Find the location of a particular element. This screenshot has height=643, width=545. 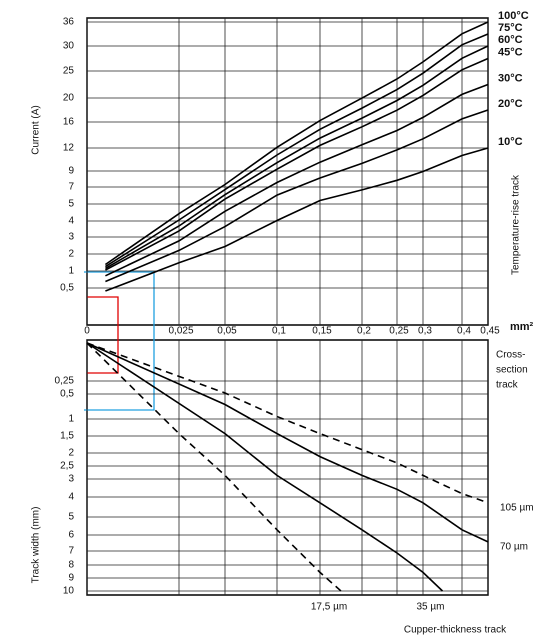

y-tick-label: 20 is located at coordinates (69, 98).